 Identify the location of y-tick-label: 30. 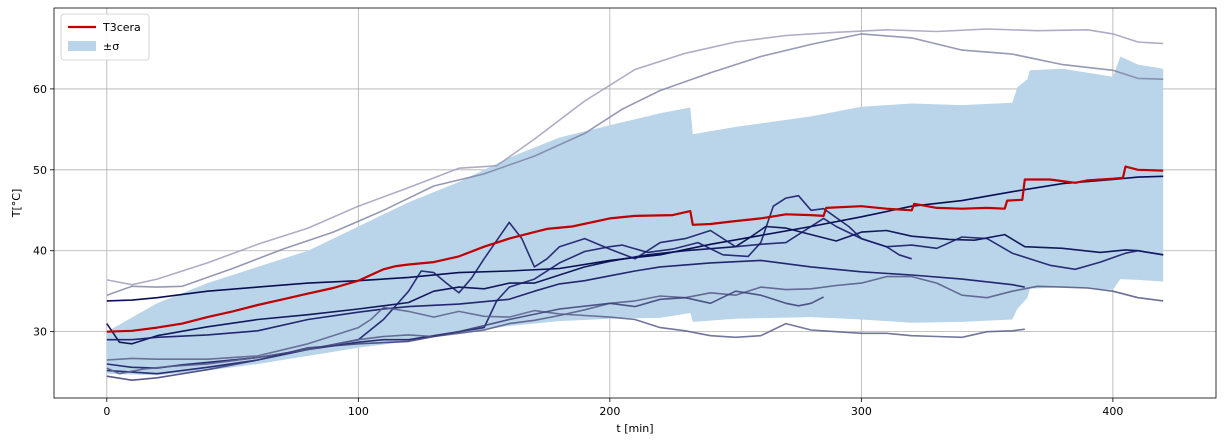
(40, 332).